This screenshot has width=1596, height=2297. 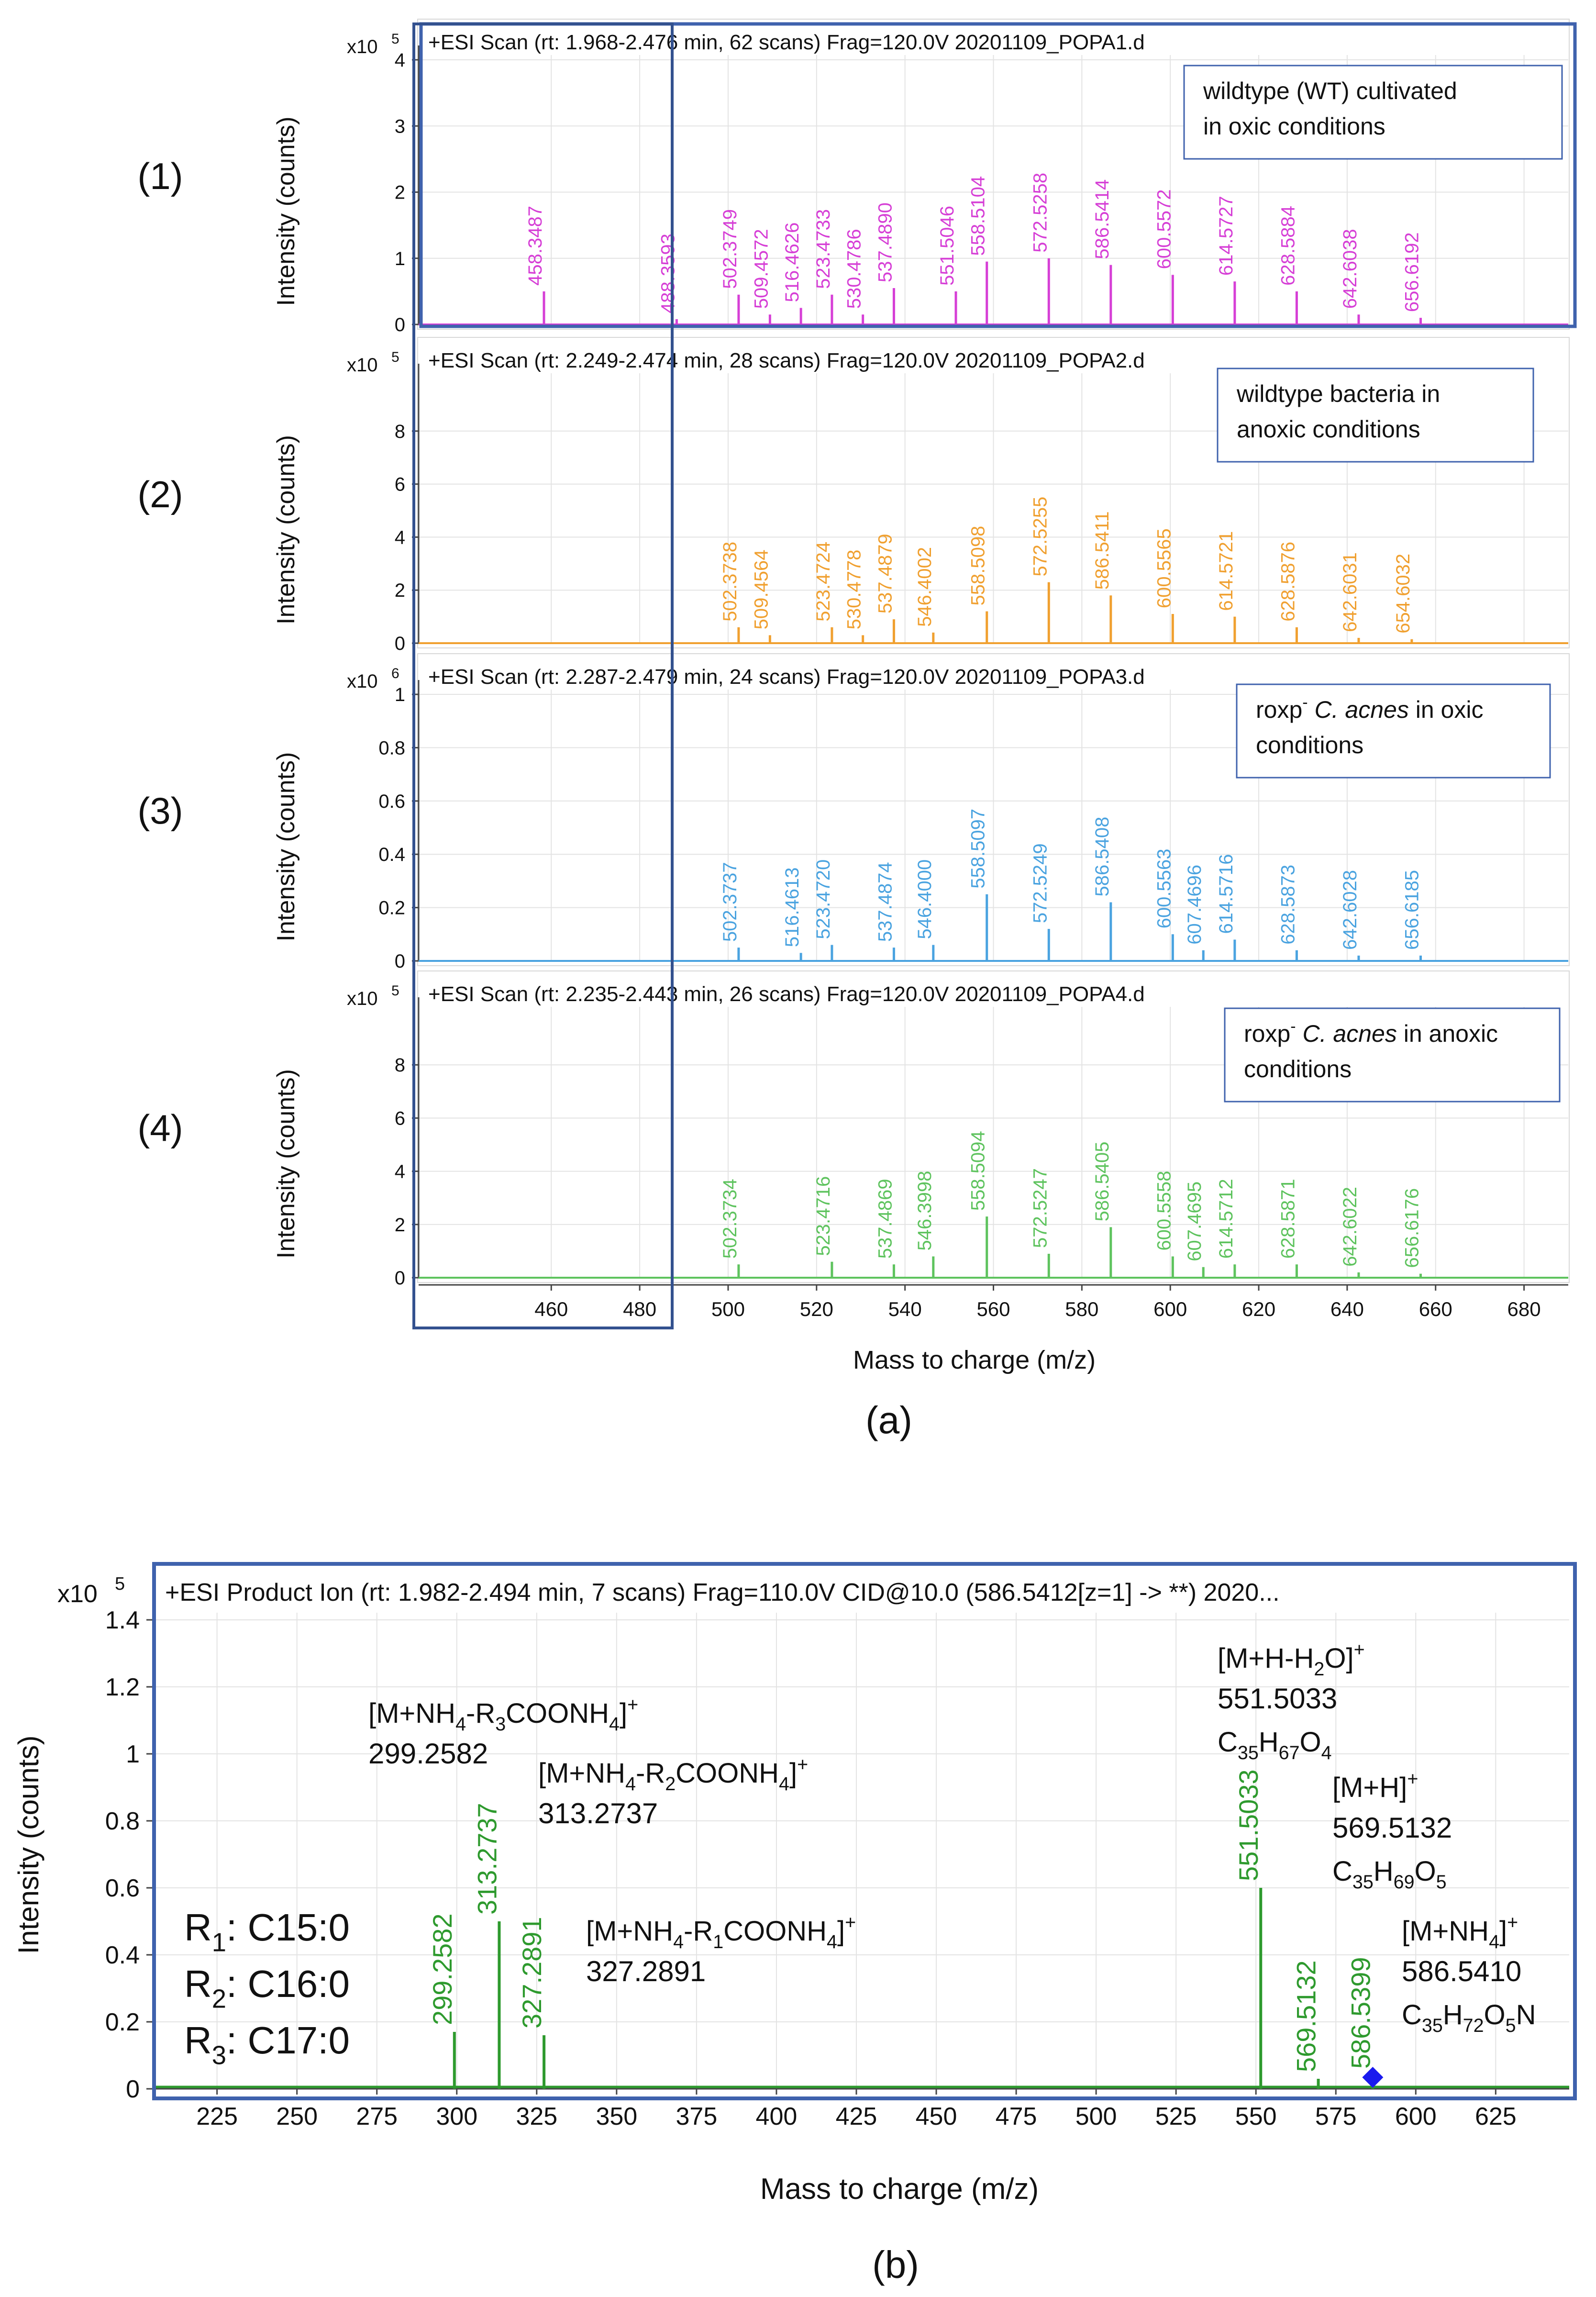 What do you see at coordinates (1404, 594) in the screenshot?
I see `peak-label: 654.6032` at bounding box center [1404, 594].